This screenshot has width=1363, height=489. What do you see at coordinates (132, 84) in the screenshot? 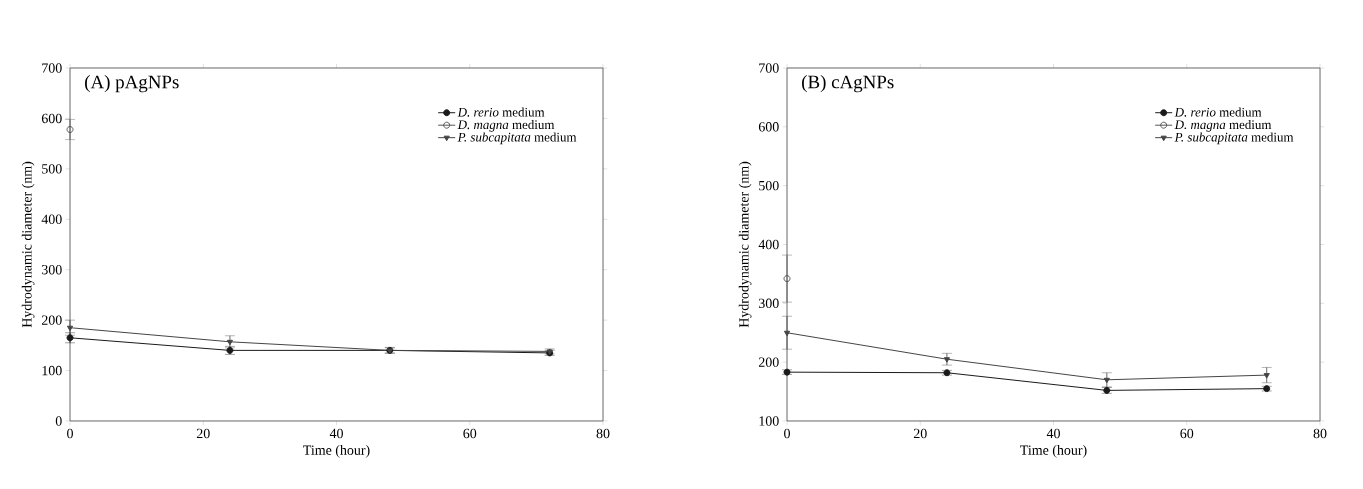
I see `chart-title: (A) pAgNPs` at bounding box center [132, 84].